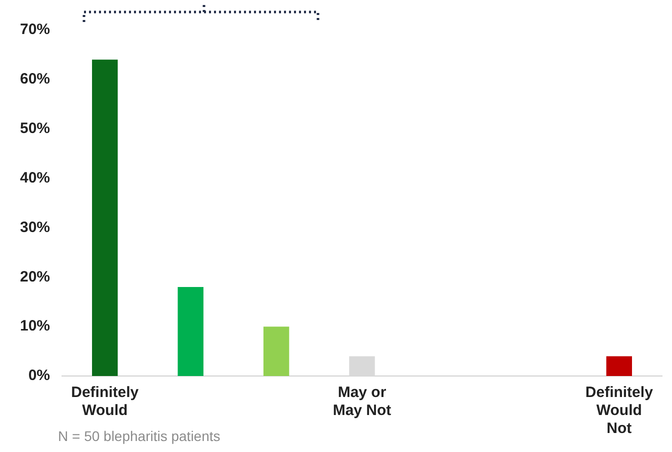  I want to click on y-tick-label: 70%, so click(35, 29).